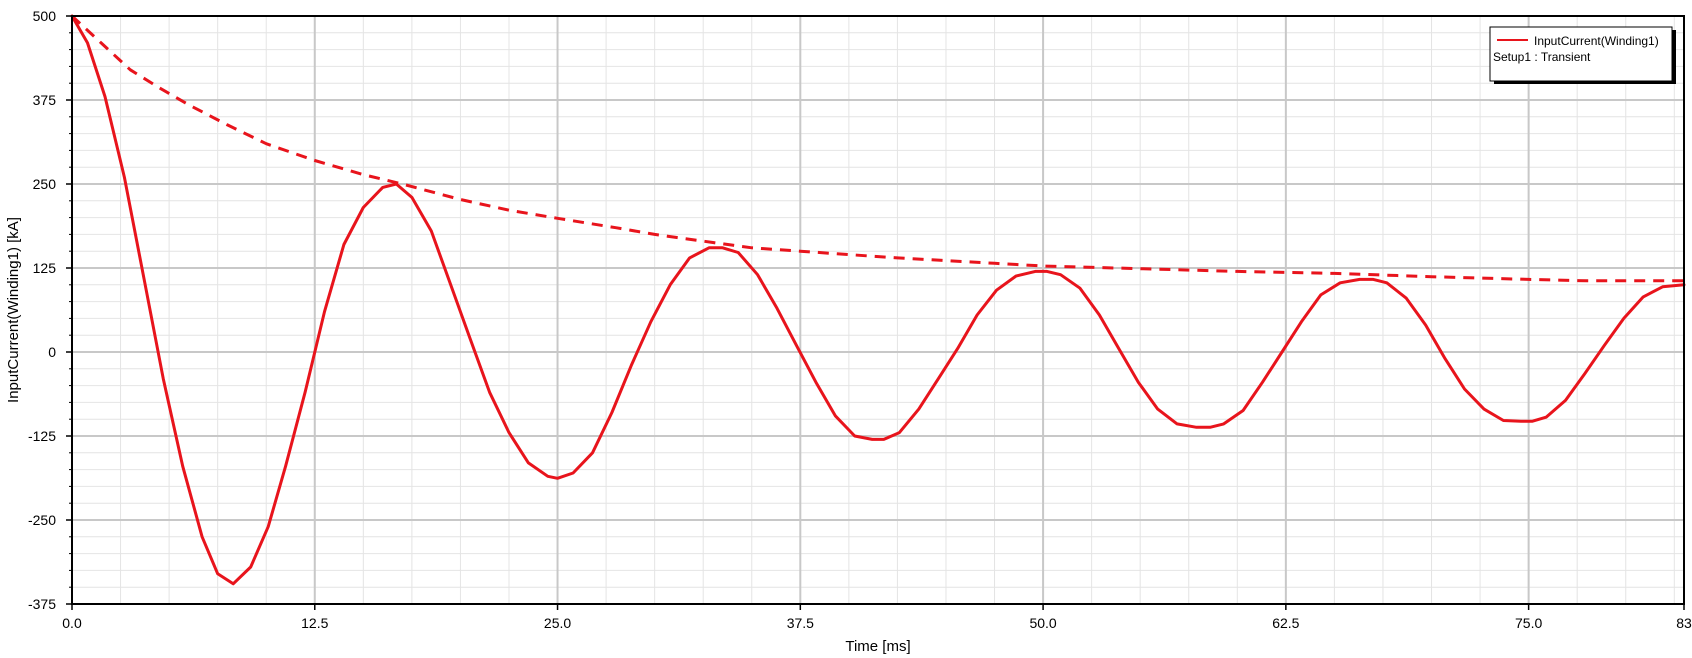 The height and width of the screenshot is (658, 1692). Describe the element at coordinates (42, 436) in the screenshot. I see `y-tick-label: -125` at that location.